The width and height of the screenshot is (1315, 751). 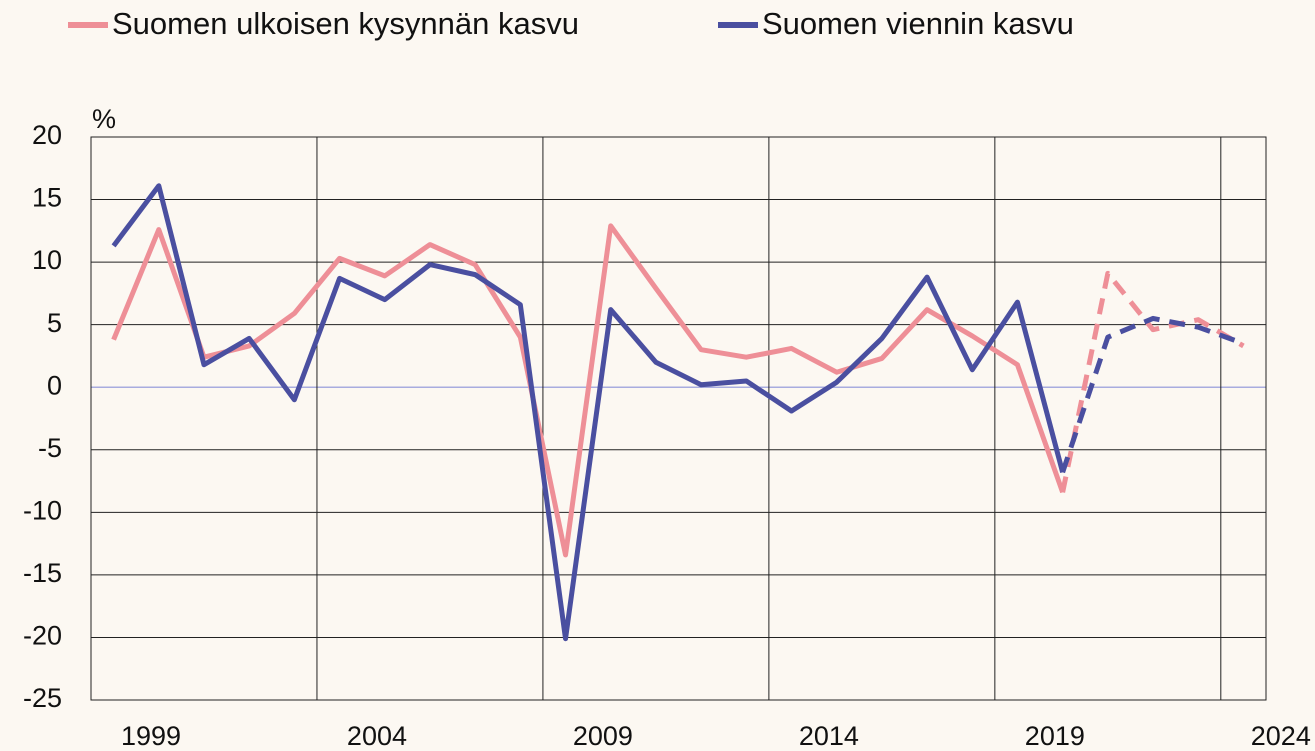 What do you see at coordinates (1055, 736) in the screenshot?
I see `x-tick-label: 2019` at bounding box center [1055, 736].